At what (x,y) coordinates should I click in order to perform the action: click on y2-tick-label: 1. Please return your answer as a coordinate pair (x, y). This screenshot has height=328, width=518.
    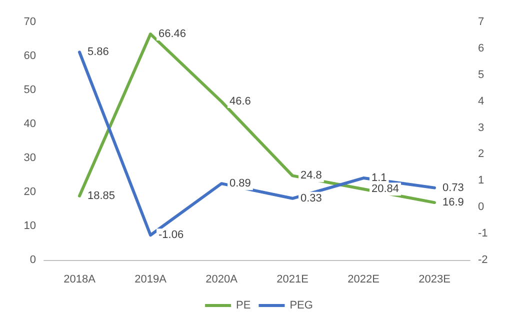
    Looking at the image, I should click on (481, 180).